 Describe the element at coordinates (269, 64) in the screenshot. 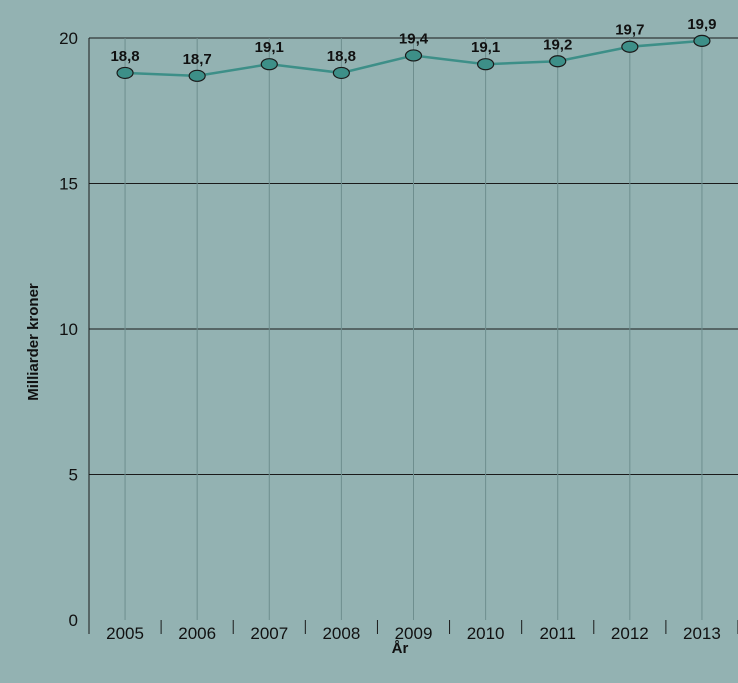

I see `data-point-2007` at that location.